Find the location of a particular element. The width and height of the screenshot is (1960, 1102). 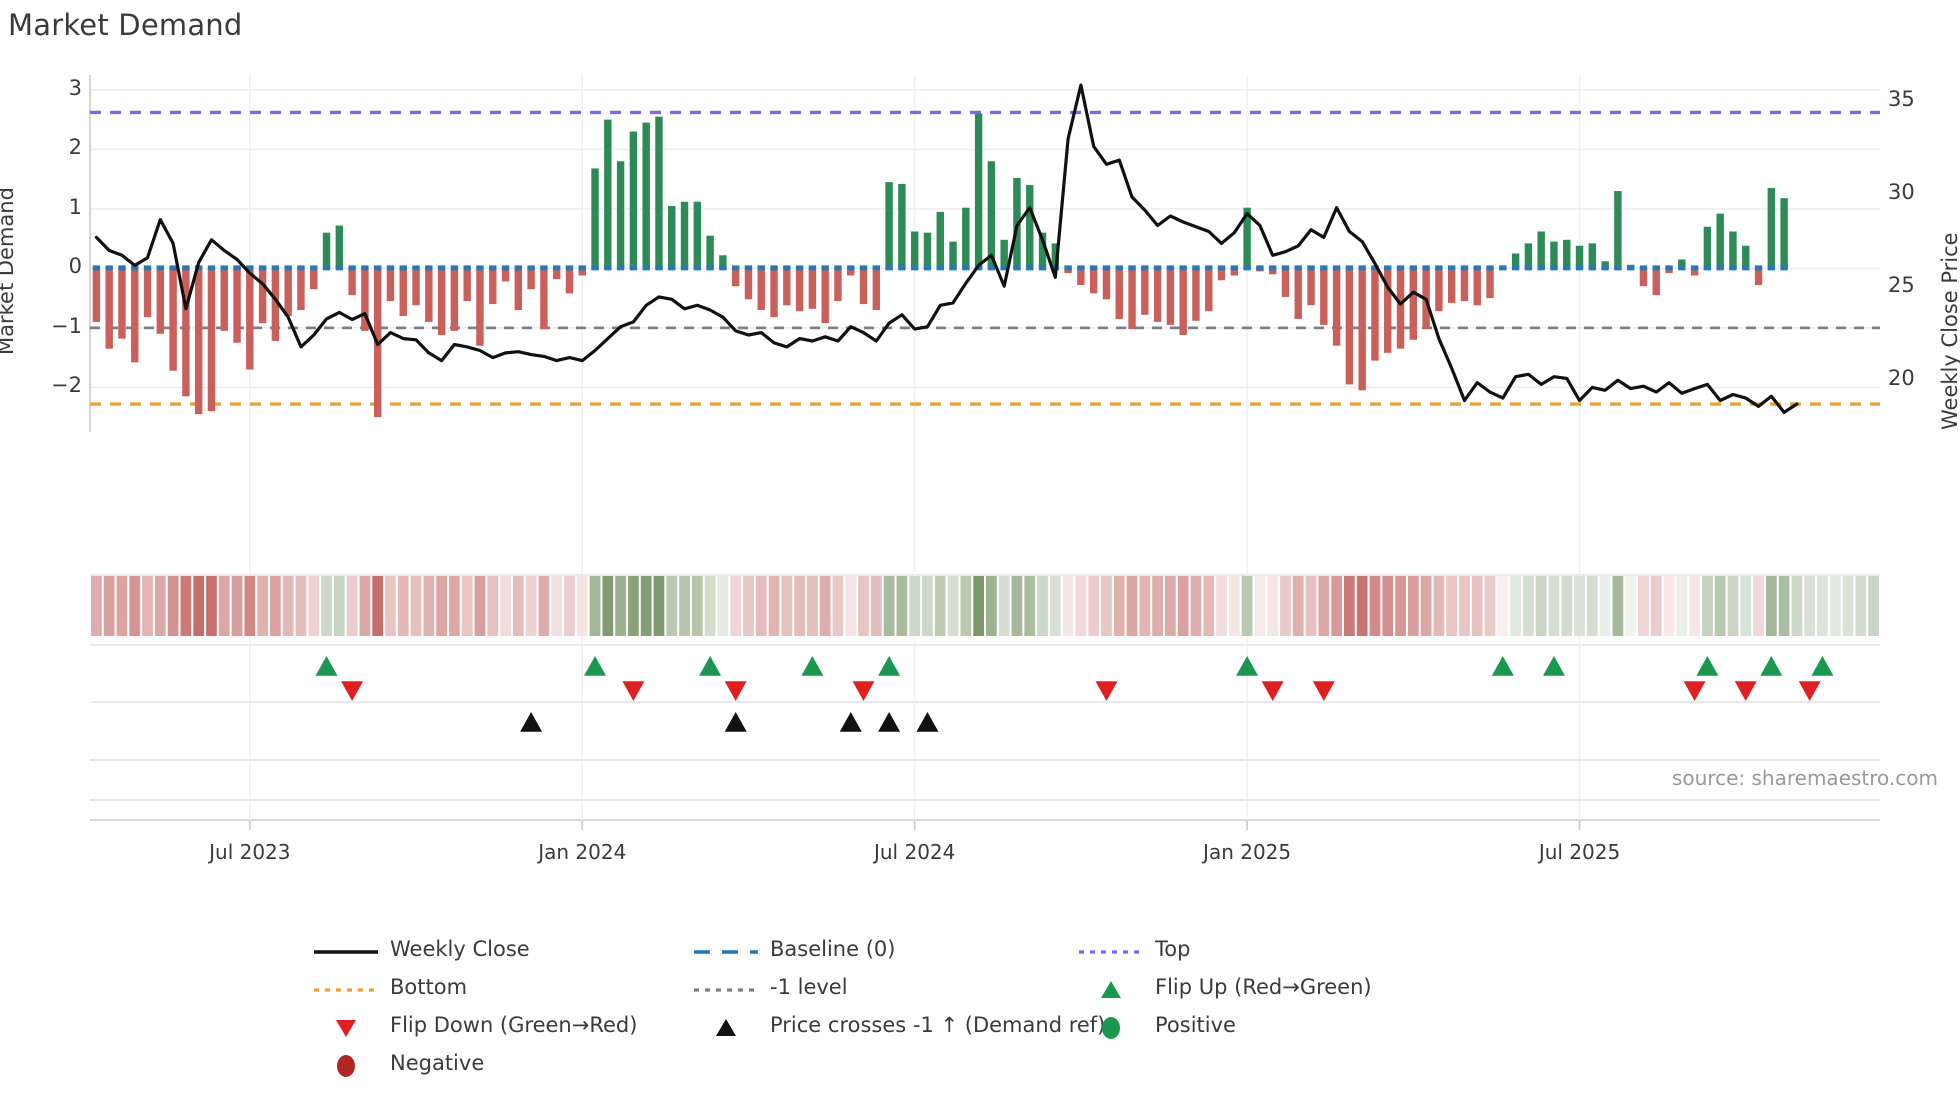

y-tick-right: 25 is located at coordinates (1901, 284).